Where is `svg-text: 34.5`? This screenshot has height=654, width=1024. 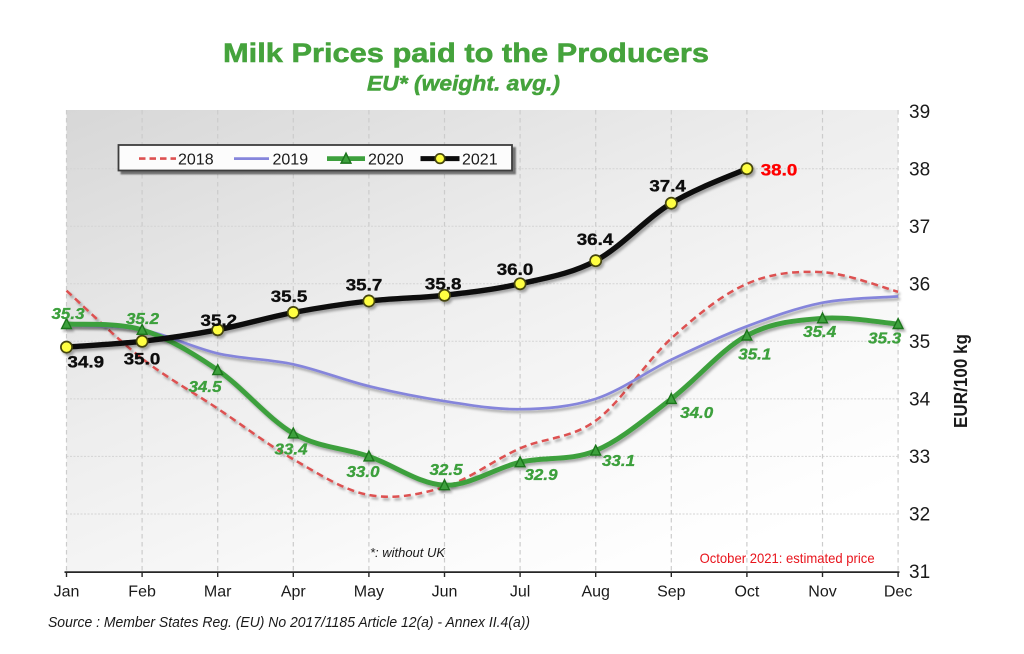
svg-text: 34.5 is located at coordinates (206, 387).